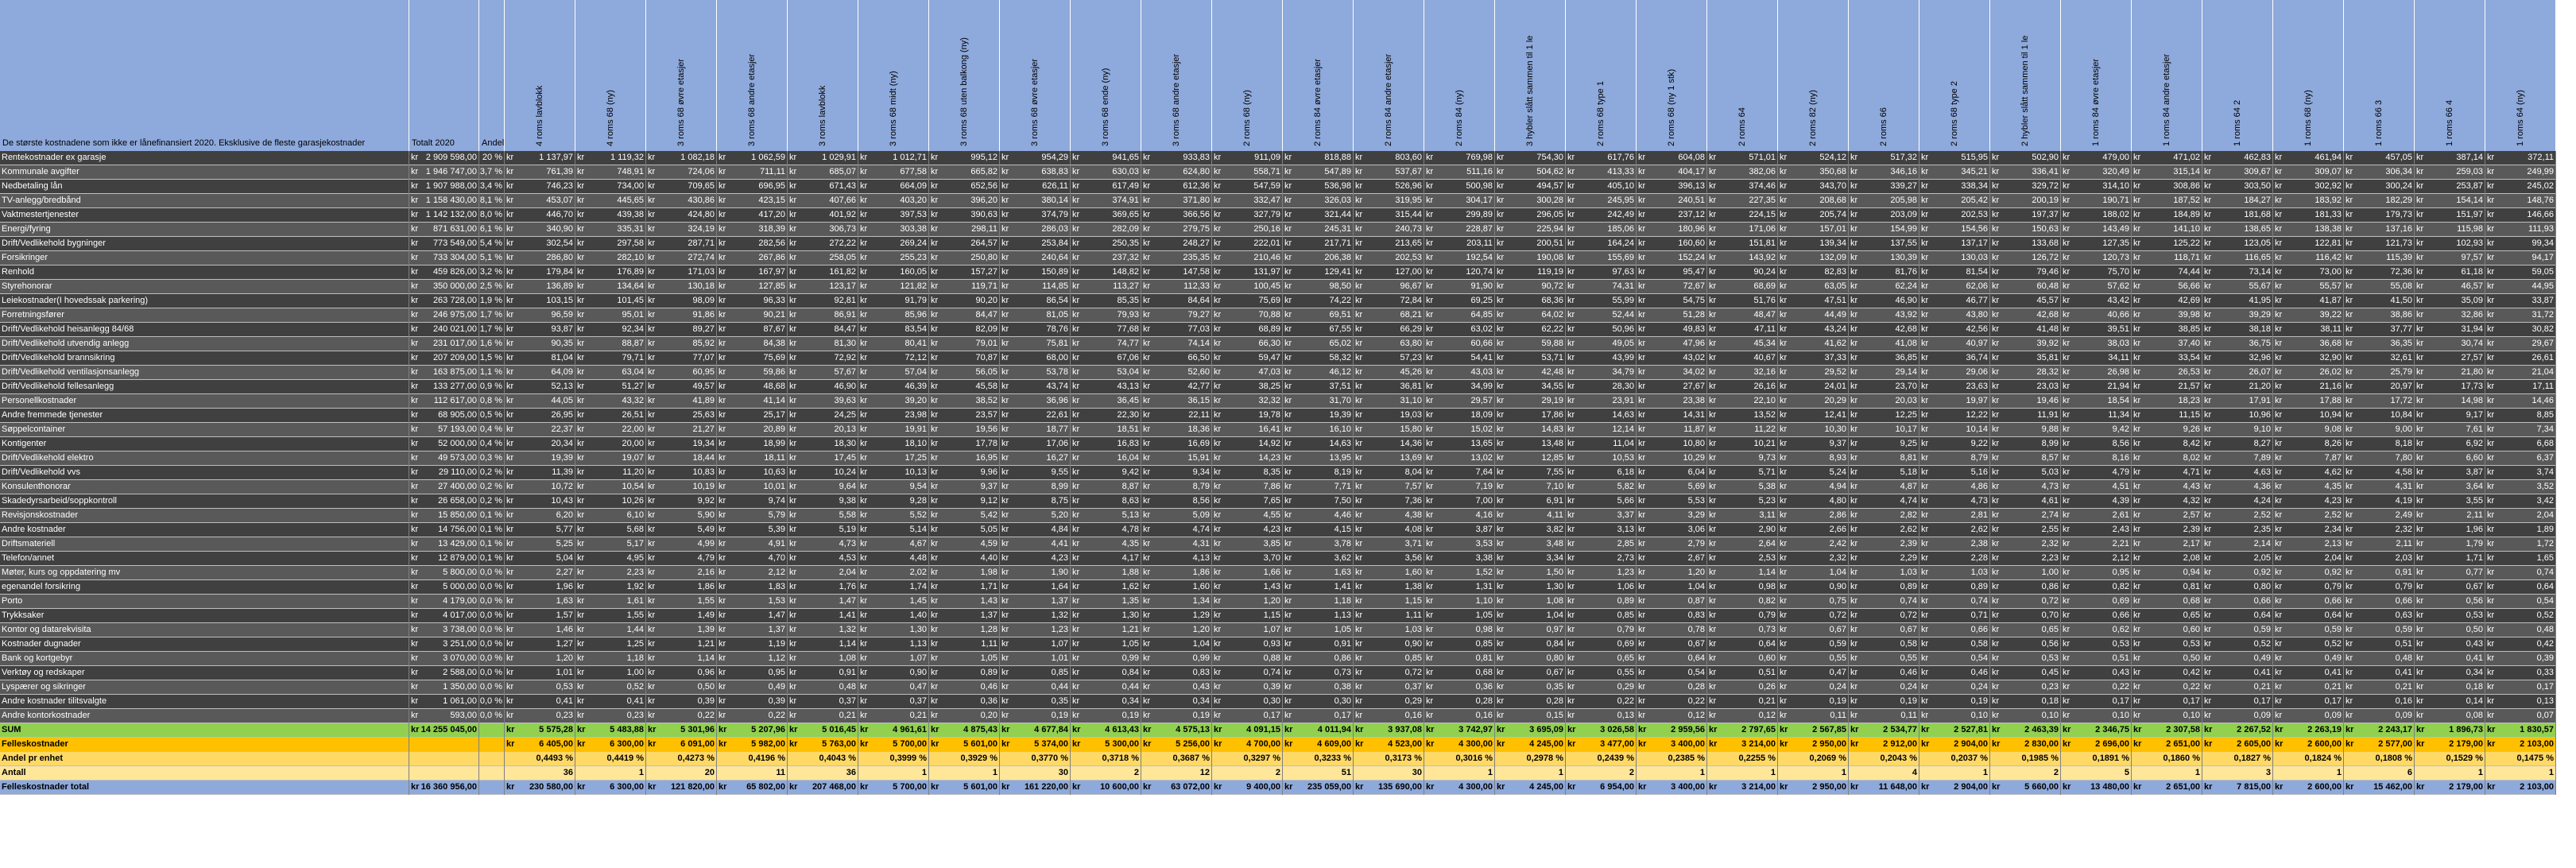 This screenshot has height=868, width=2576. I want to click on unit-value-cell: kr 652,56, so click(965, 187).